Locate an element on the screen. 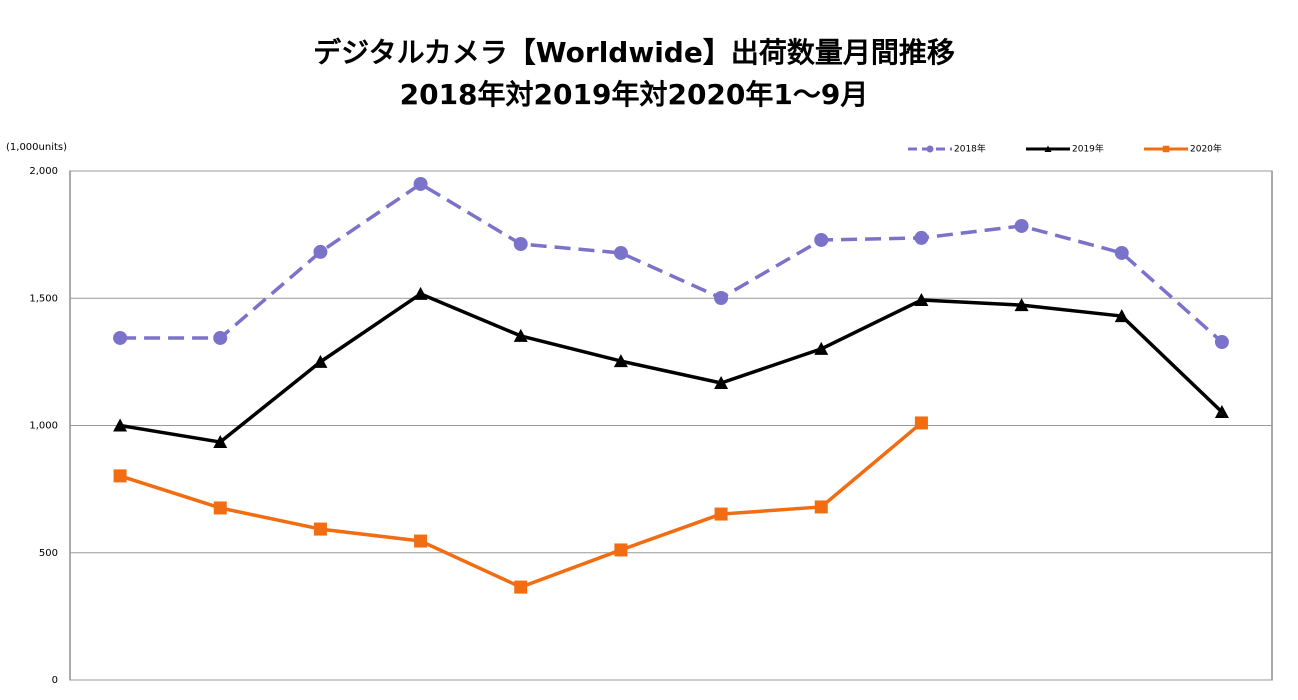  series-line is located at coordinates (521, 505).